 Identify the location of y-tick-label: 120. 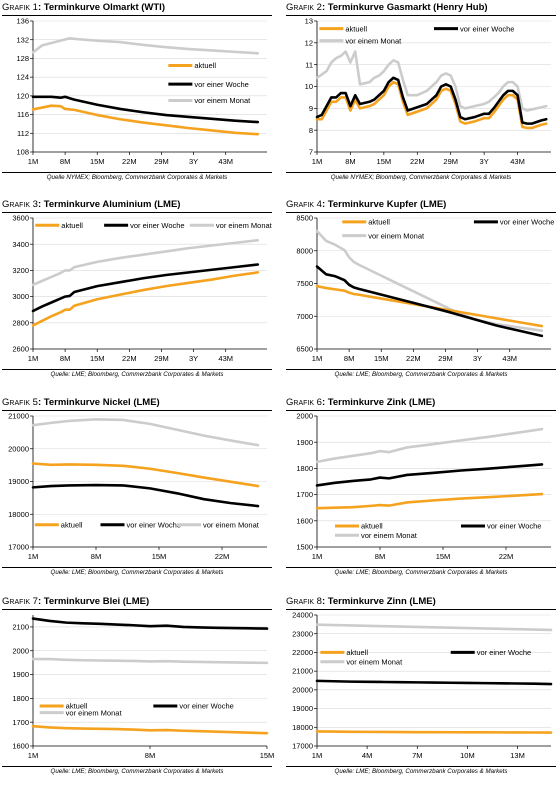
(22, 95).